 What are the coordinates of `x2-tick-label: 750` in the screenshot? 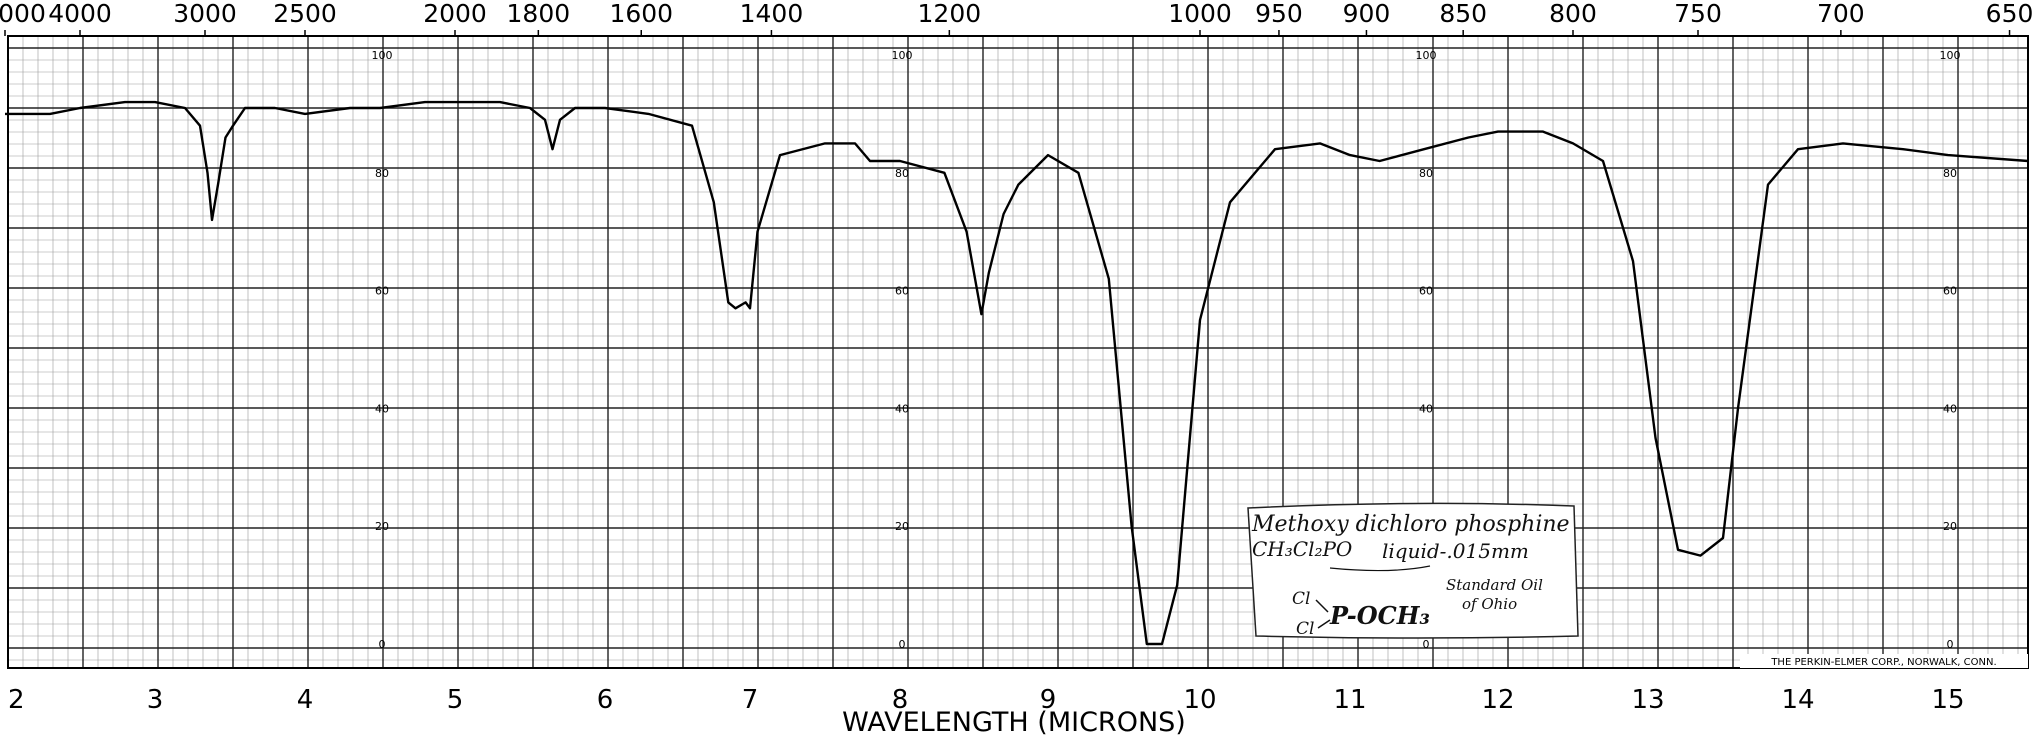 It's located at (1698, 14).